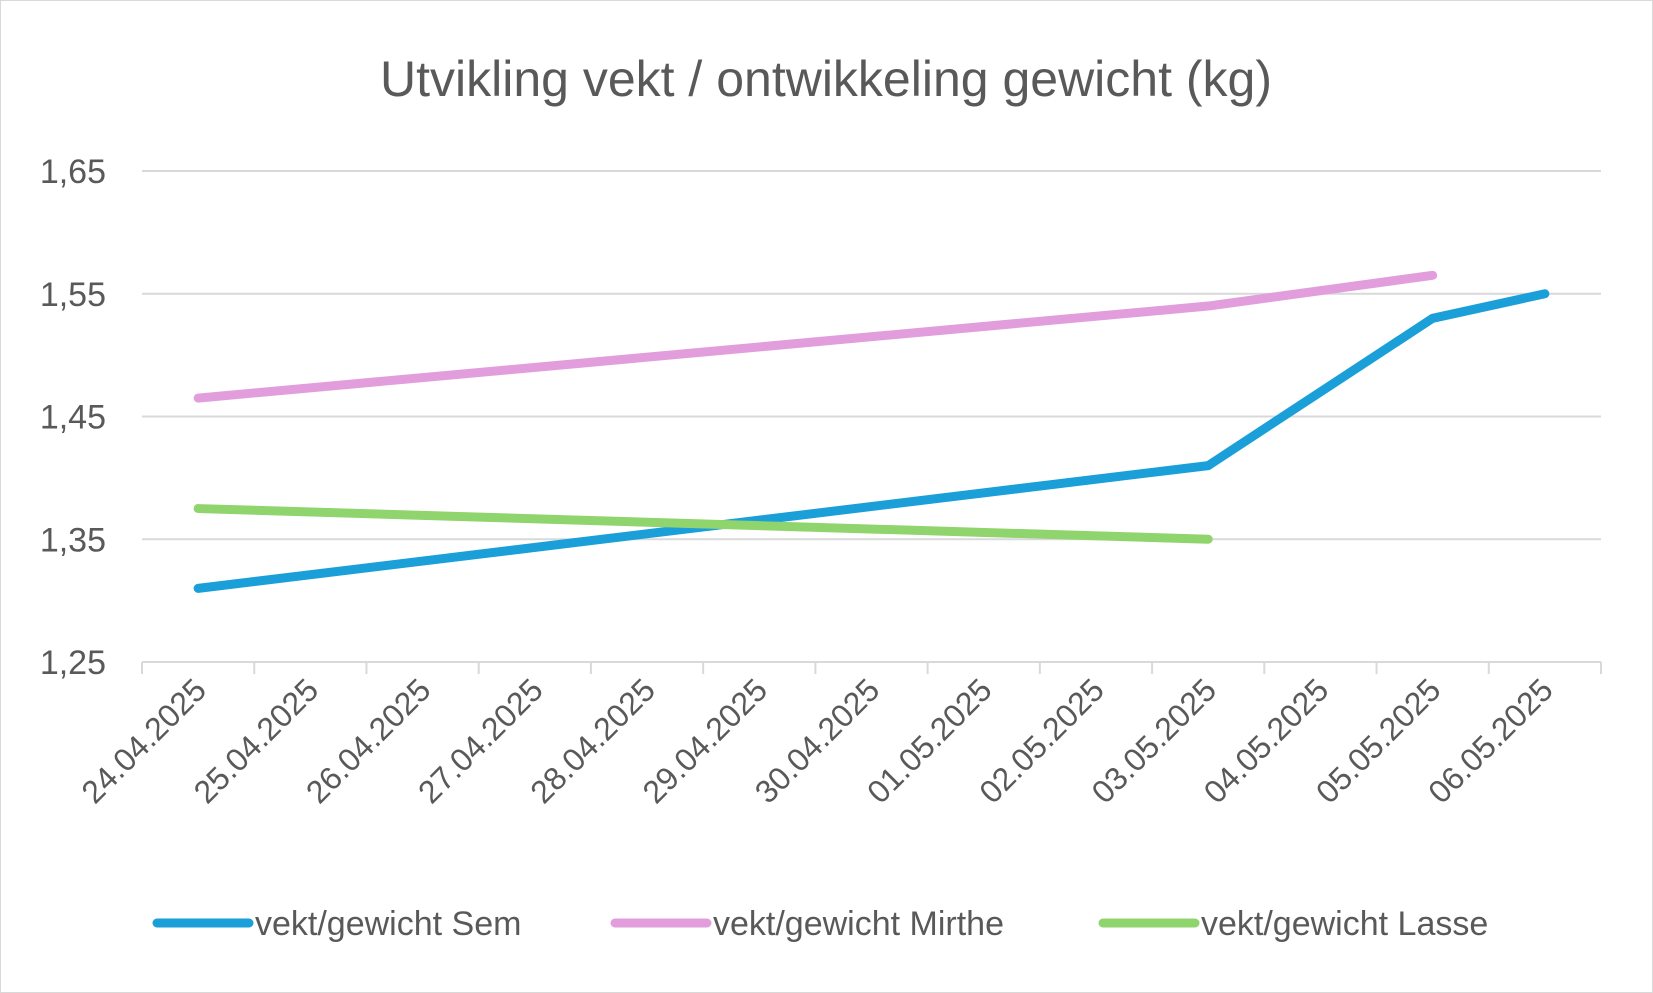  What do you see at coordinates (871, 667) in the screenshot?
I see `x-axis` at bounding box center [871, 667].